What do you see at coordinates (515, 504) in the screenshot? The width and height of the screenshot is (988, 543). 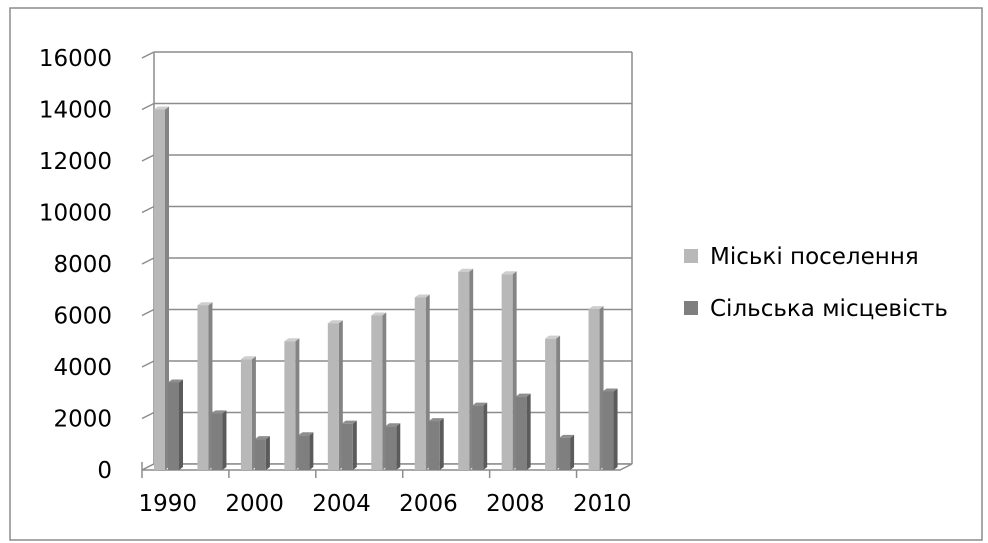 I see `x-tick-label: 2008` at bounding box center [515, 504].